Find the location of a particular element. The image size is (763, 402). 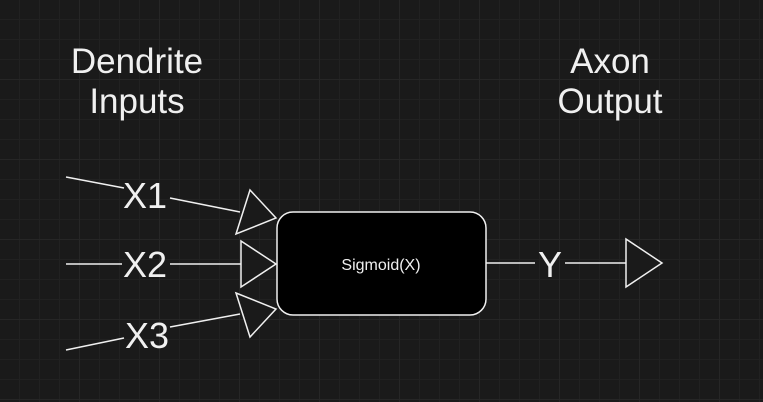

input-x1-arrowhead is located at coordinates (256, 212).